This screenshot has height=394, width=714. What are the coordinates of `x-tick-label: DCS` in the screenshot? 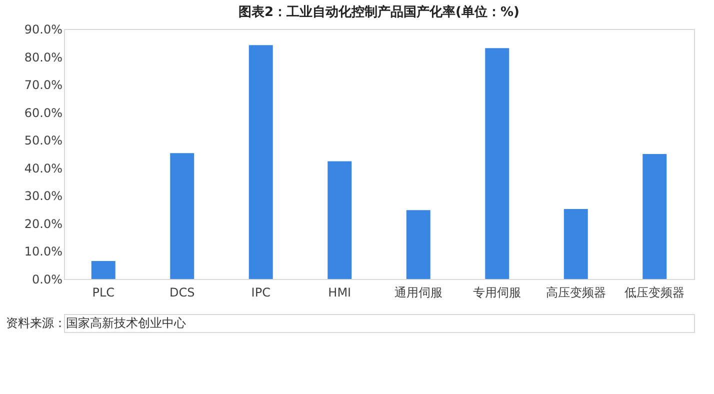 It's located at (182, 293).